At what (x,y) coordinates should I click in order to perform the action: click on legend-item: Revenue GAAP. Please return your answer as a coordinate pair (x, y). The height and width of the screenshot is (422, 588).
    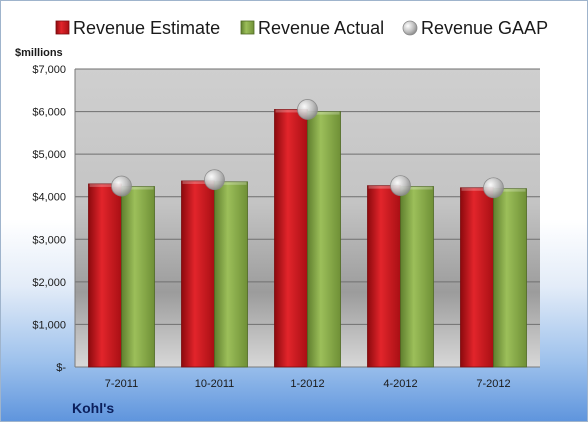
    Looking at the image, I should click on (475, 28).